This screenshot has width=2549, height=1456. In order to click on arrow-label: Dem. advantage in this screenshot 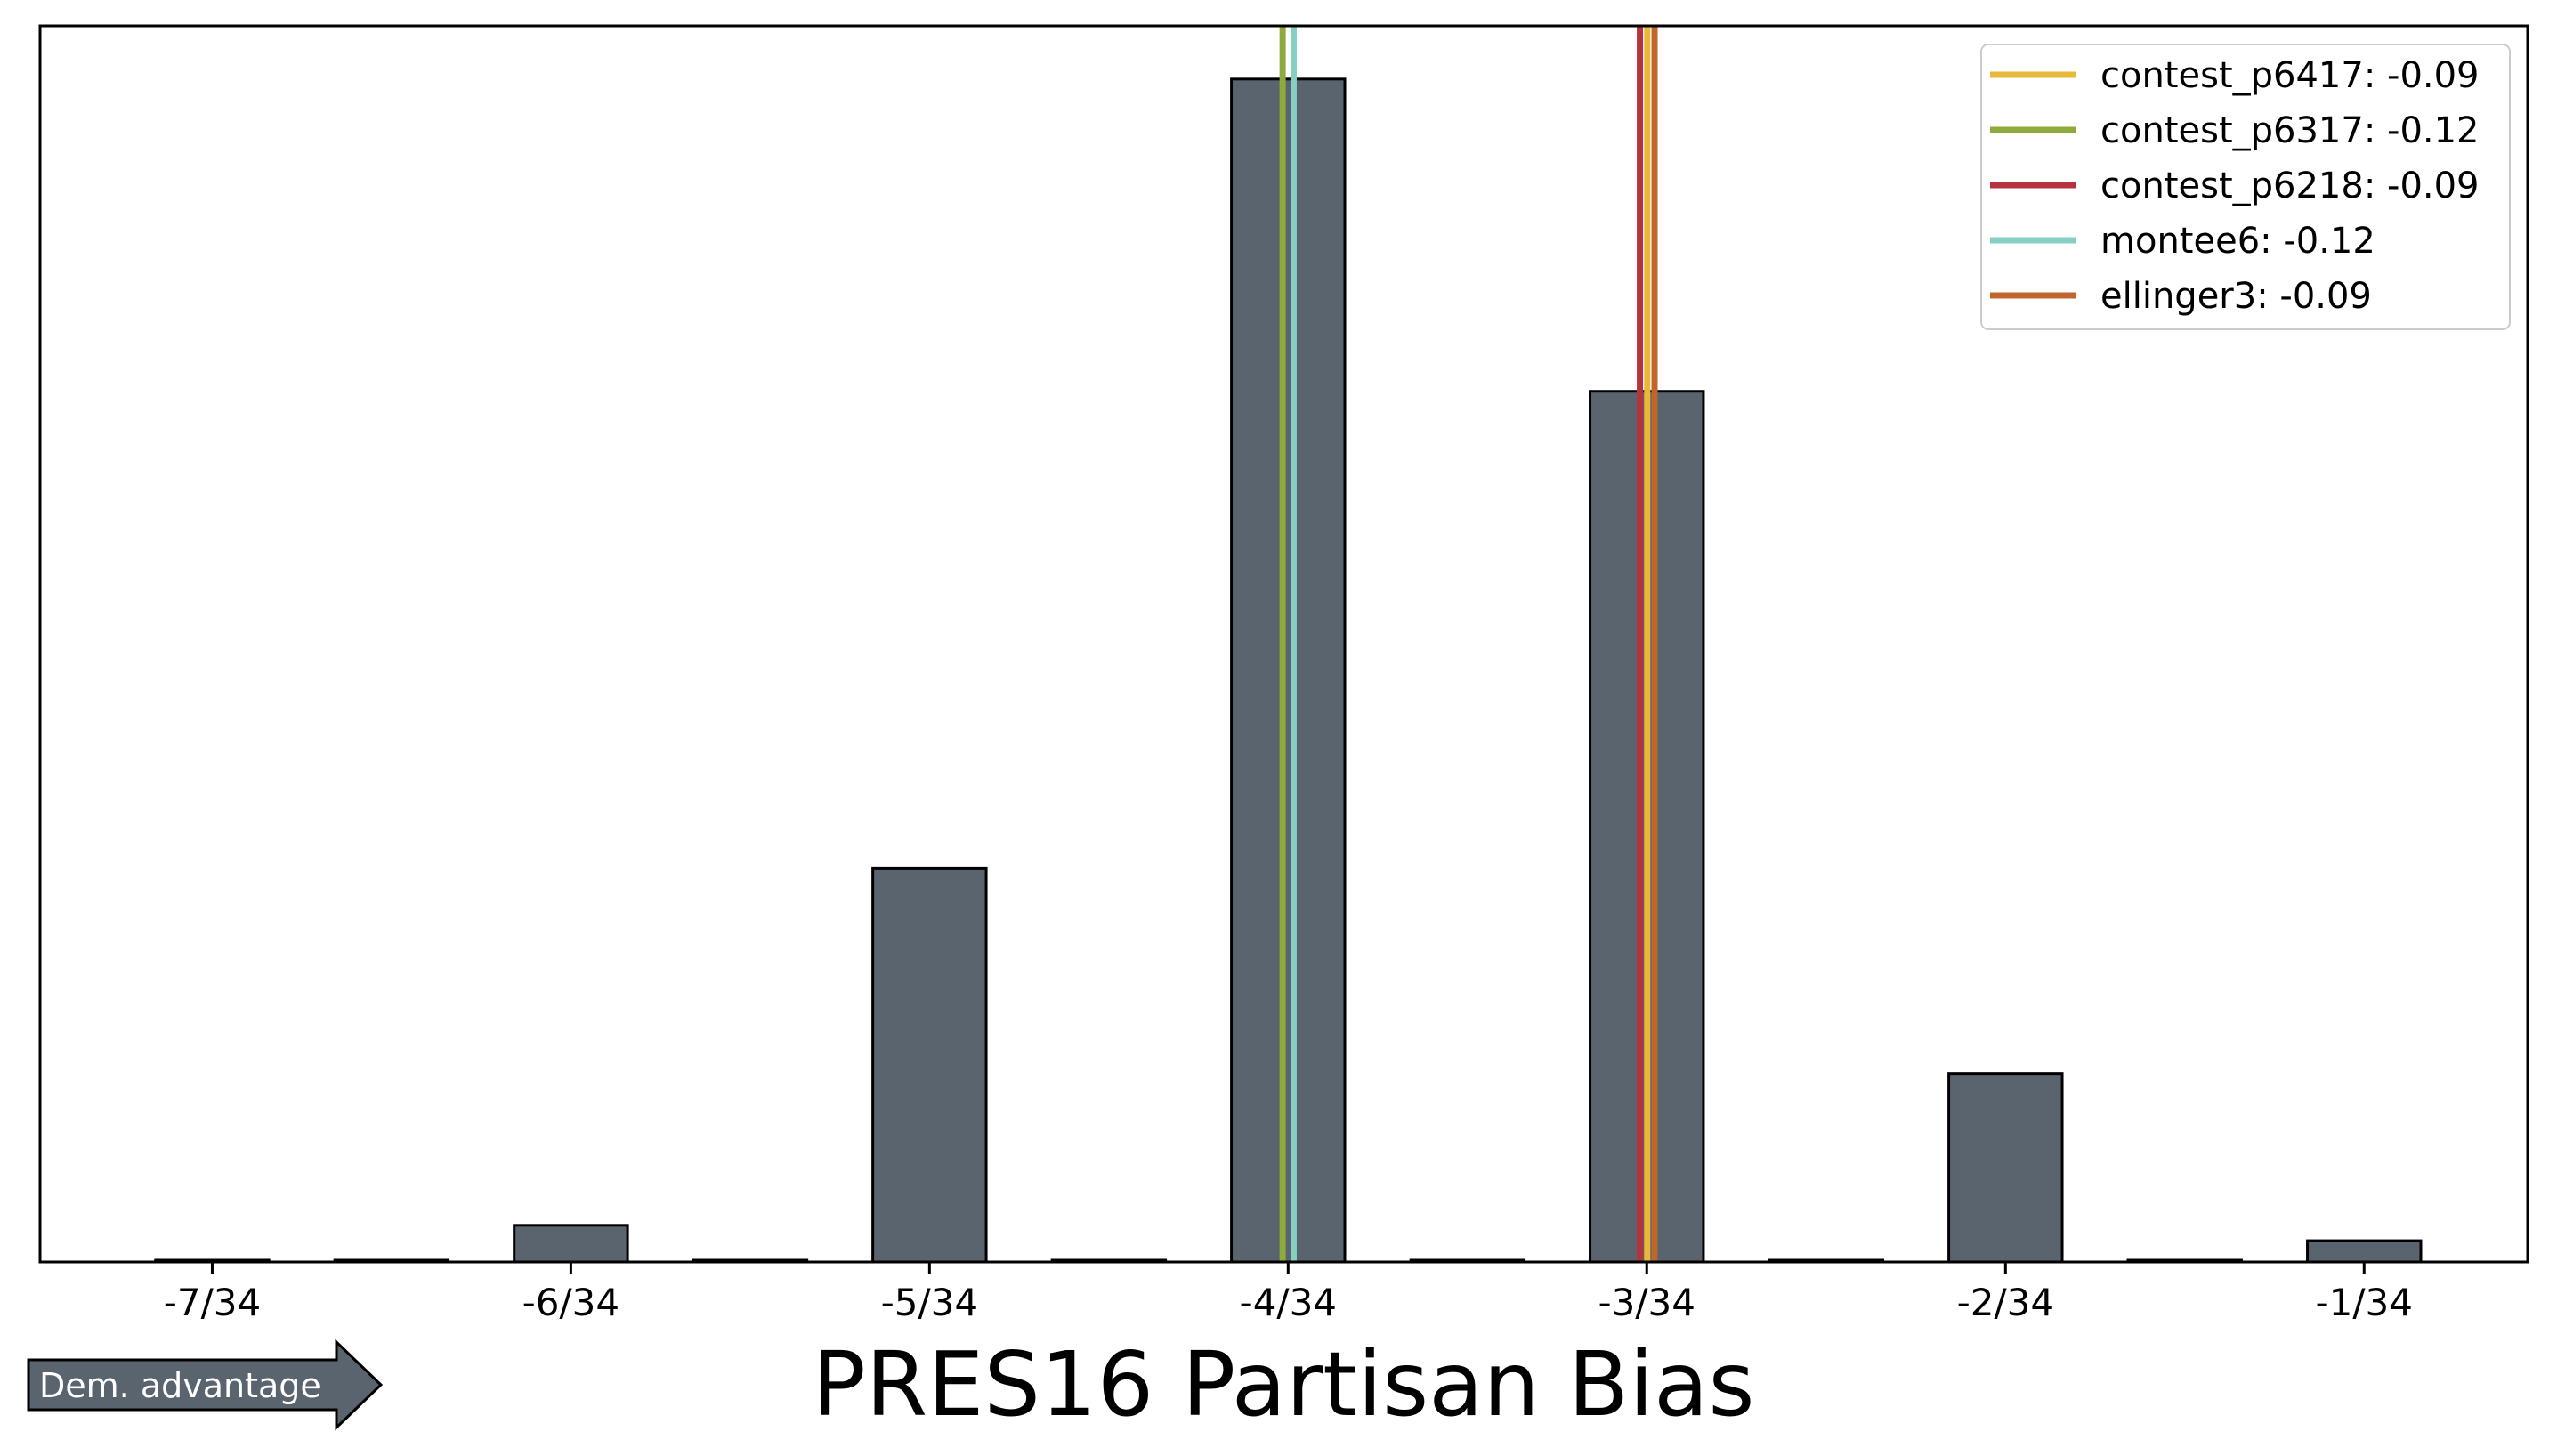, I will do `click(180, 1385)`.